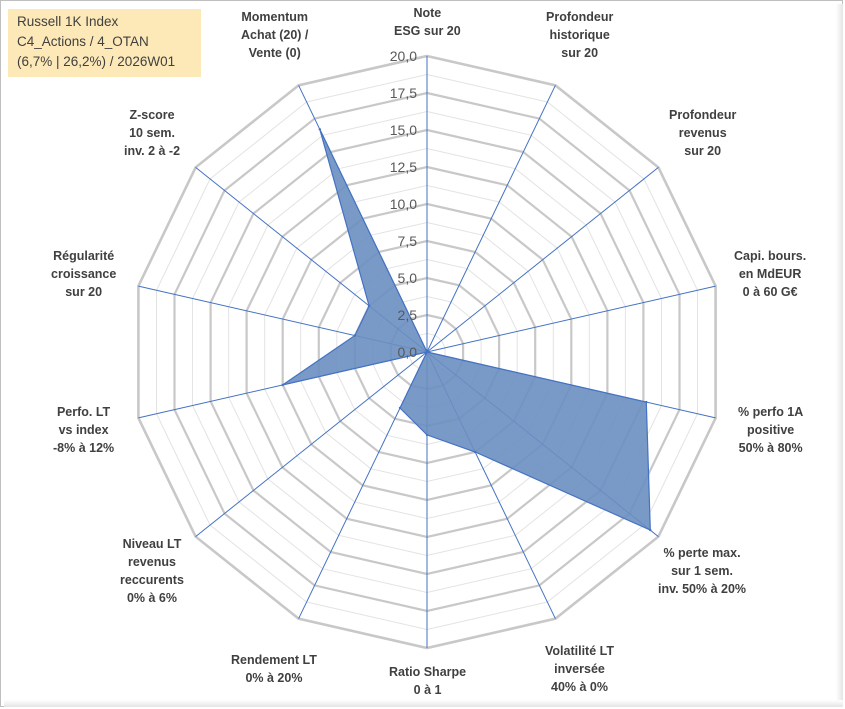 Image resolution: width=845 pixels, height=709 pixels. What do you see at coordinates (408, 315) in the screenshot?
I see `tick-label: 2,5` at bounding box center [408, 315].